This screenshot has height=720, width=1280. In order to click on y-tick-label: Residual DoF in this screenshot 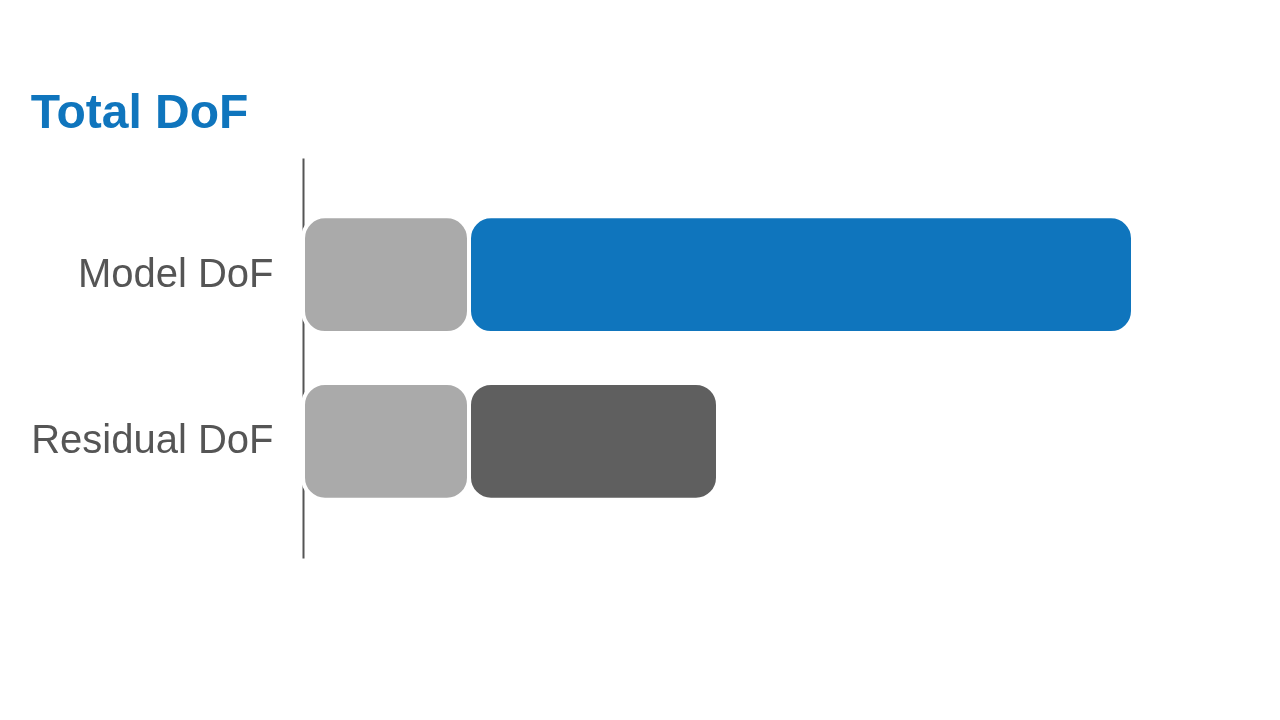, I will do `click(152, 439)`.